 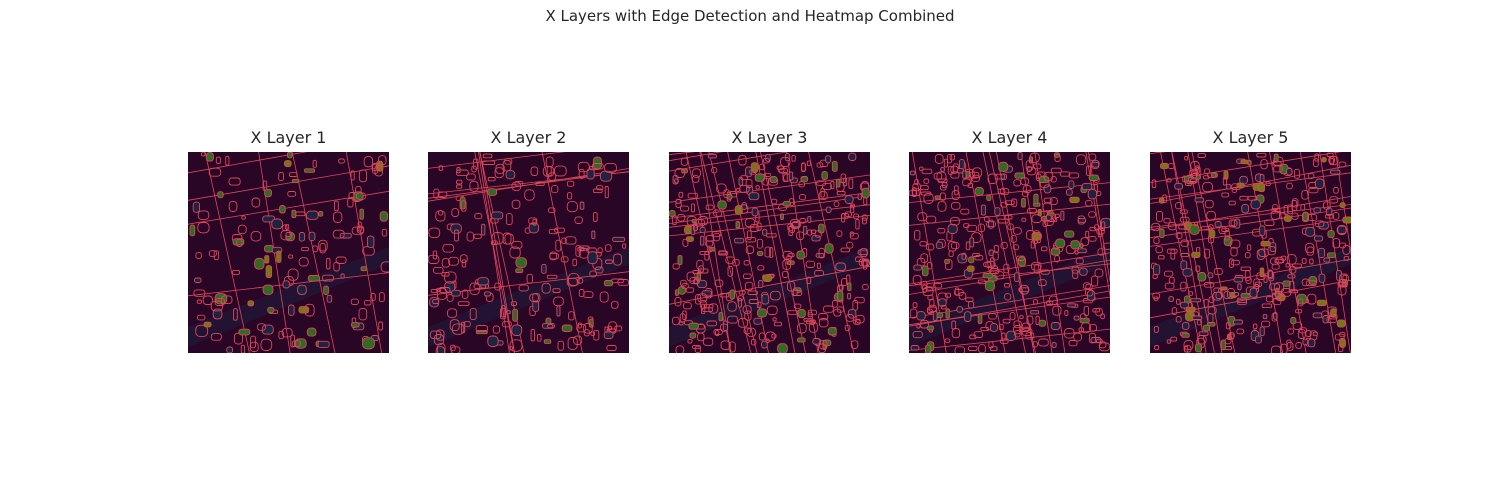 I want to click on layer-panel-2: X Layer 2, so click(x=528, y=240).